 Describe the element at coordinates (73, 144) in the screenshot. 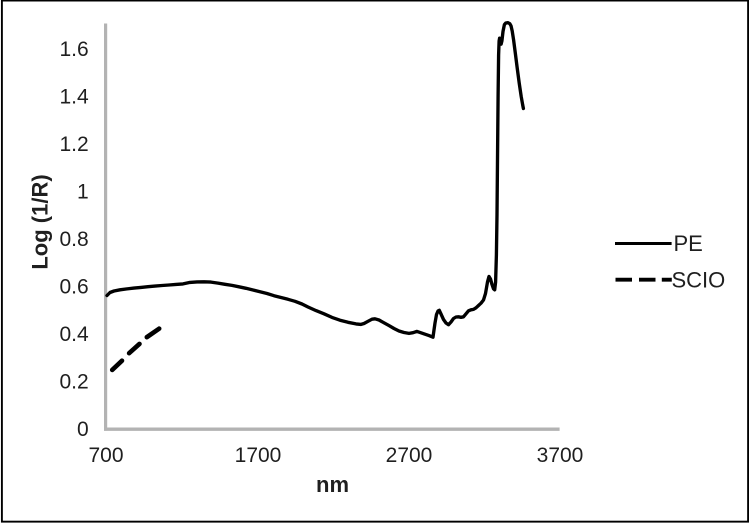

I see `svg-text: 1.2` at that location.